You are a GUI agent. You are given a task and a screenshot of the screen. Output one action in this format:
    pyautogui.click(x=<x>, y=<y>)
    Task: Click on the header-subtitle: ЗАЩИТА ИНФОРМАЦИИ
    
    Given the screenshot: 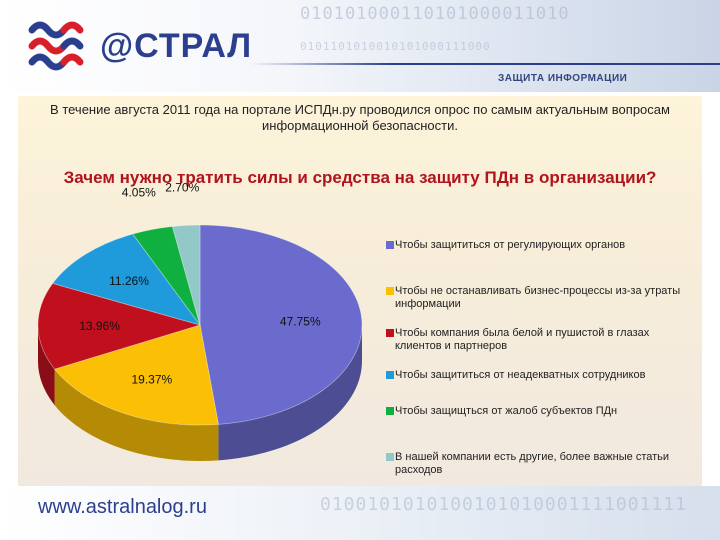 What is the action you would take?
    pyautogui.click(x=563, y=78)
    